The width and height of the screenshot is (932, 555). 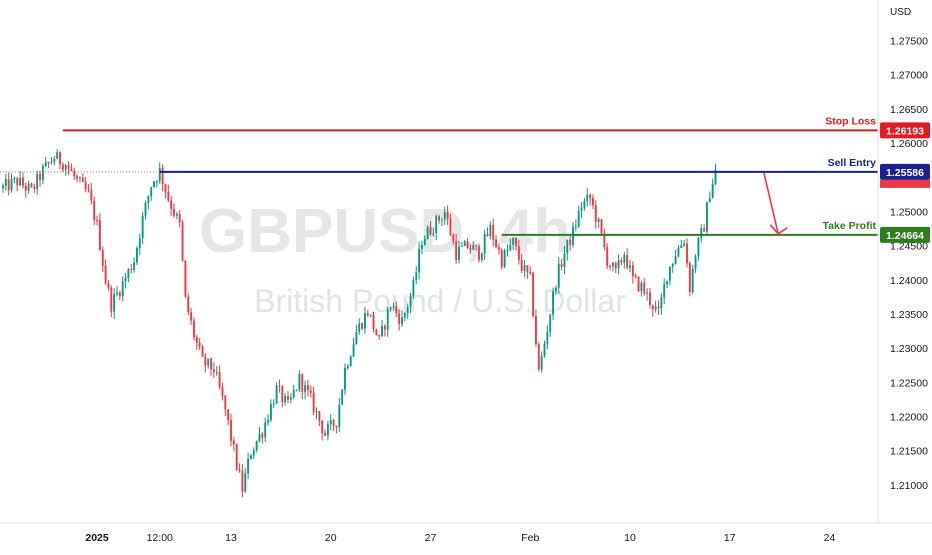 What do you see at coordinates (431, 538) in the screenshot?
I see `time-tick-label: 27` at bounding box center [431, 538].